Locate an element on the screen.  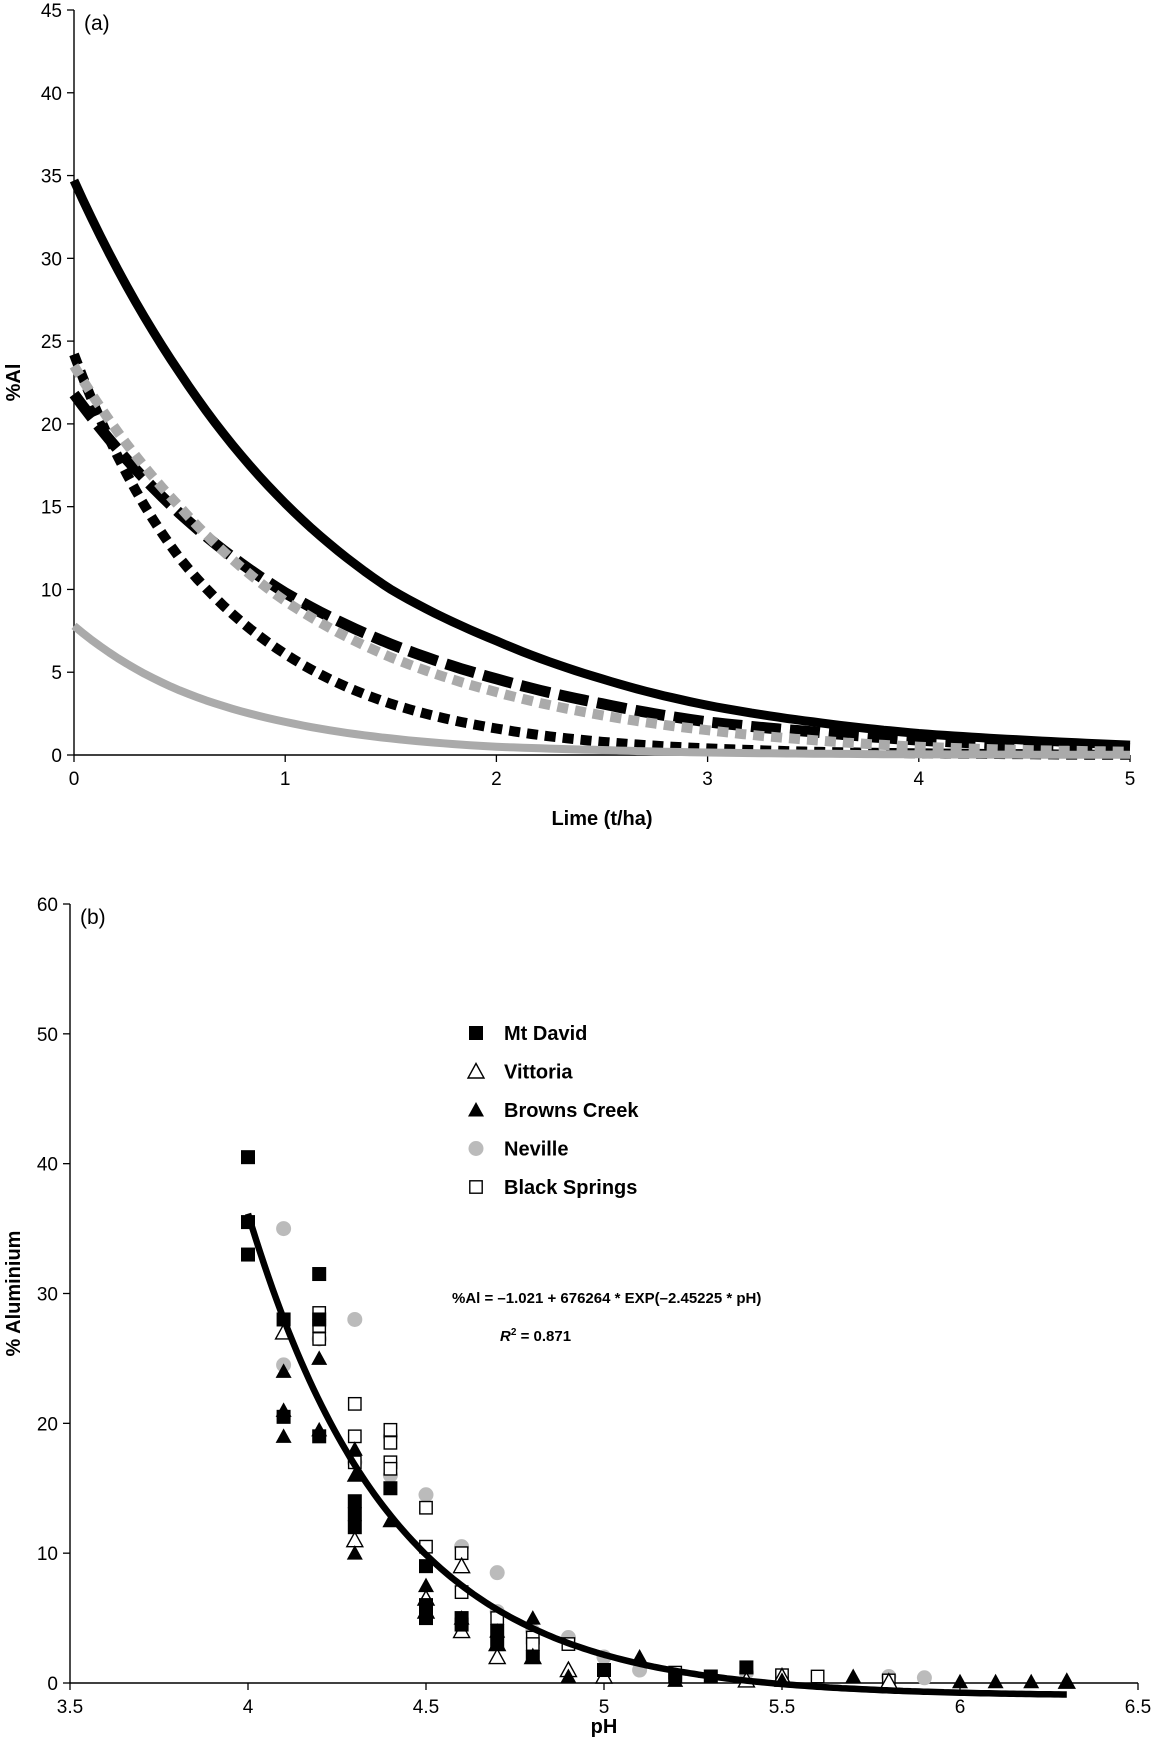
x-tick-label: 2 is located at coordinates (496, 779).